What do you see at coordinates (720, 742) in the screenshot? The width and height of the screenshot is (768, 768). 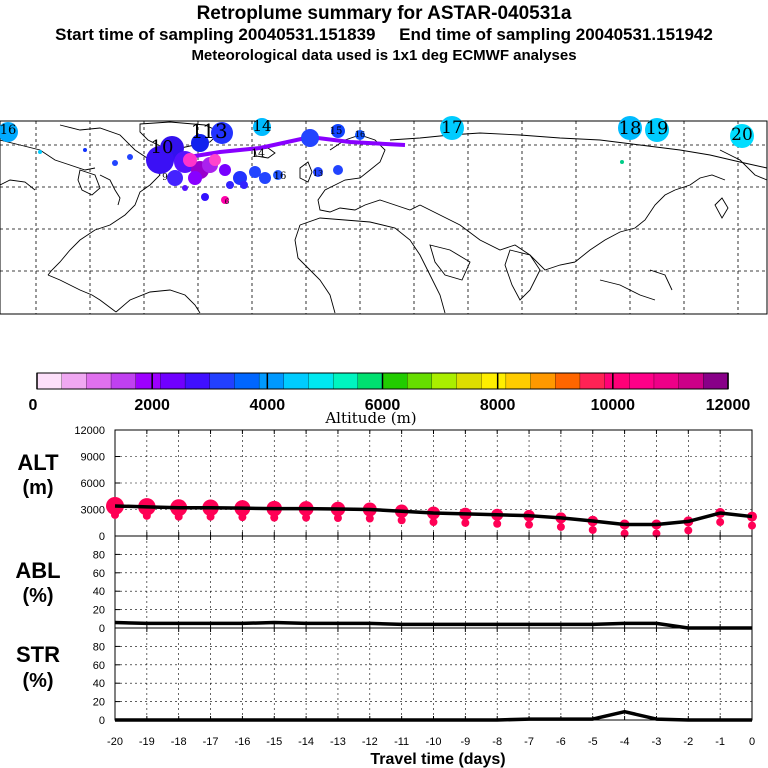 I see `x-tick-label: -1` at bounding box center [720, 742].